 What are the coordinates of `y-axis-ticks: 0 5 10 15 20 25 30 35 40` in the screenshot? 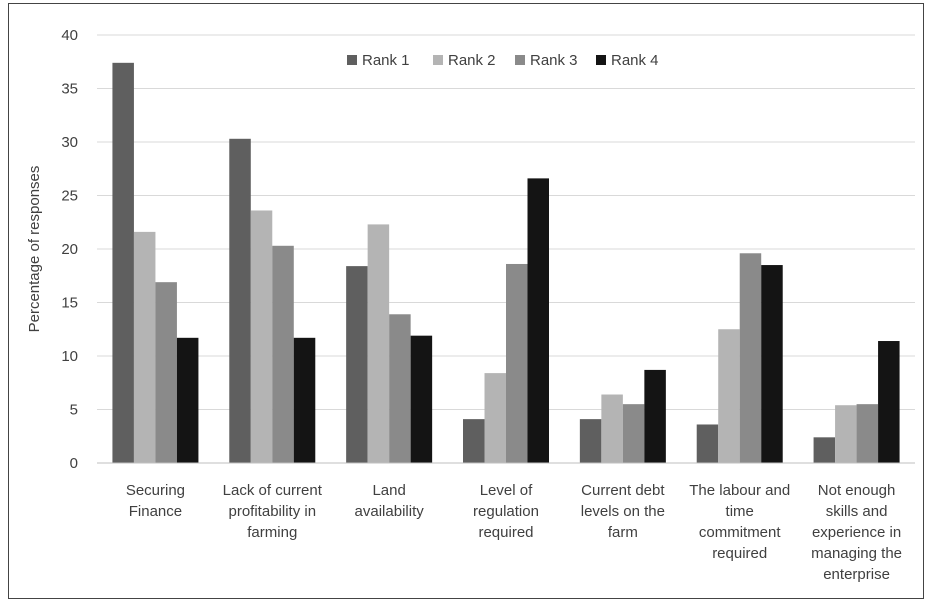 It's located at (69, 249).